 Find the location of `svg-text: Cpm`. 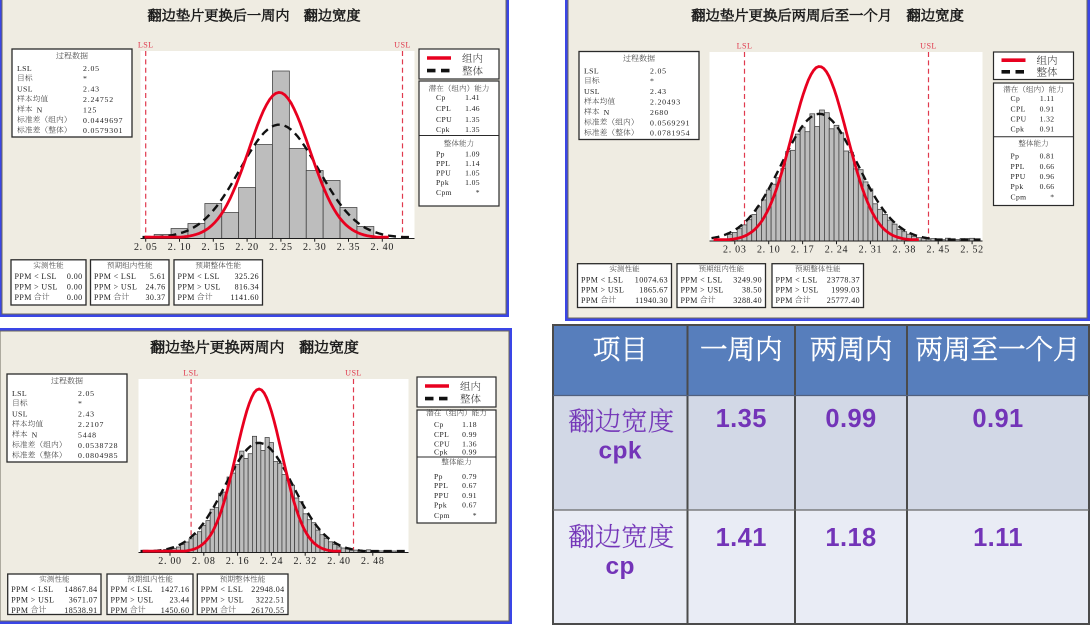

svg-text: Cpm is located at coordinates (1019, 196).